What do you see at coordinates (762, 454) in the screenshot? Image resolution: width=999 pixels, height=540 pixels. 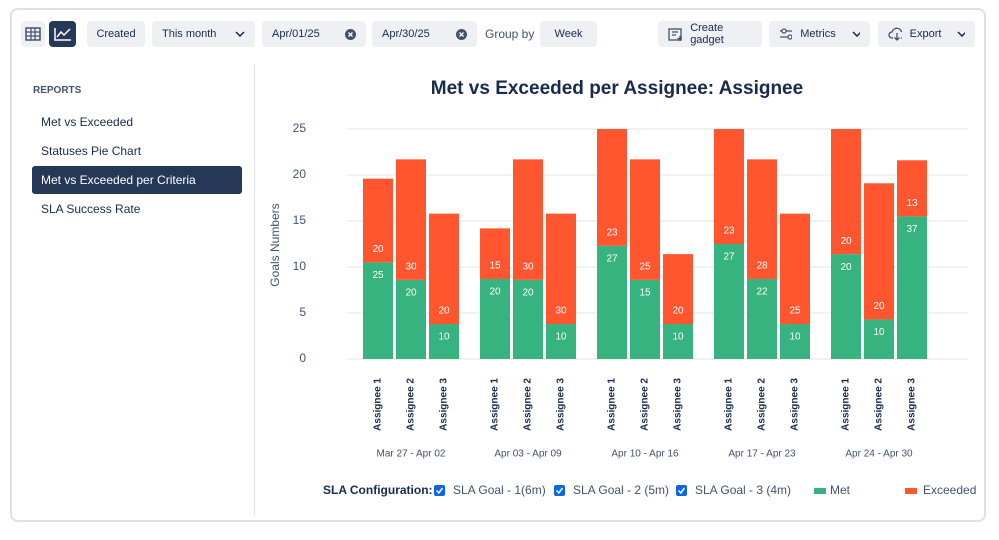 I see `group-label: Apr 17 - Apr 23` at bounding box center [762, 454].